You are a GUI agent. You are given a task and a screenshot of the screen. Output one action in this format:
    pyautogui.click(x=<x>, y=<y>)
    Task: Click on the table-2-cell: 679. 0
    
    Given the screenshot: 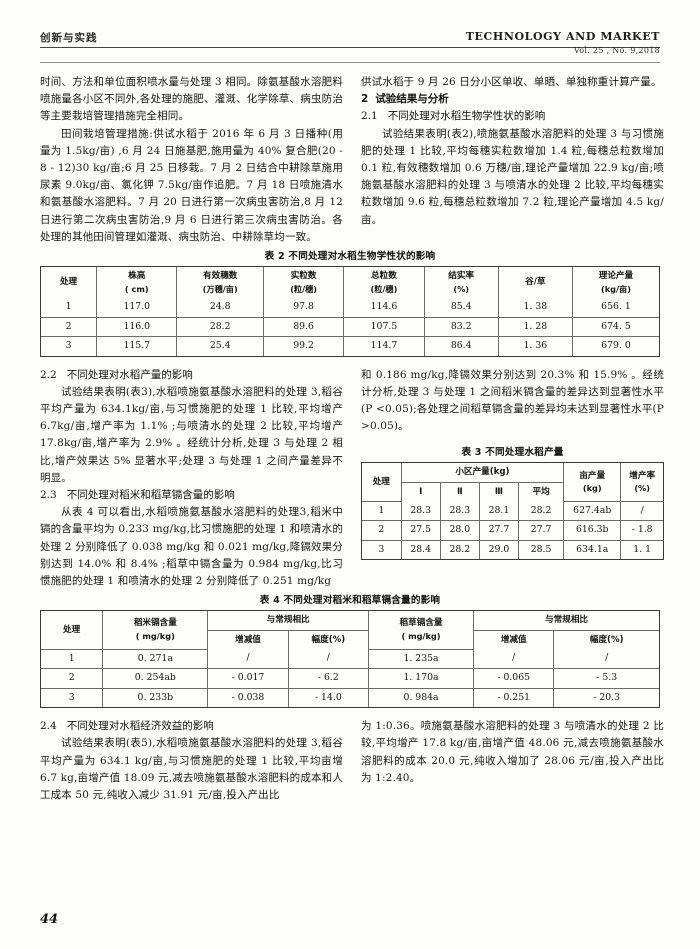 What is the action you would take?
    pyautogui.click(x=615, y=346)
    